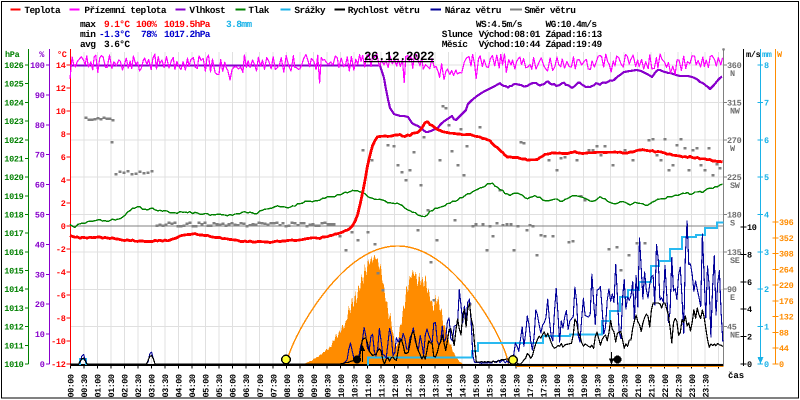  Describe the element at coordinates (72, 385) in the screenshot. I see `svg-text: 00:00` at that location.